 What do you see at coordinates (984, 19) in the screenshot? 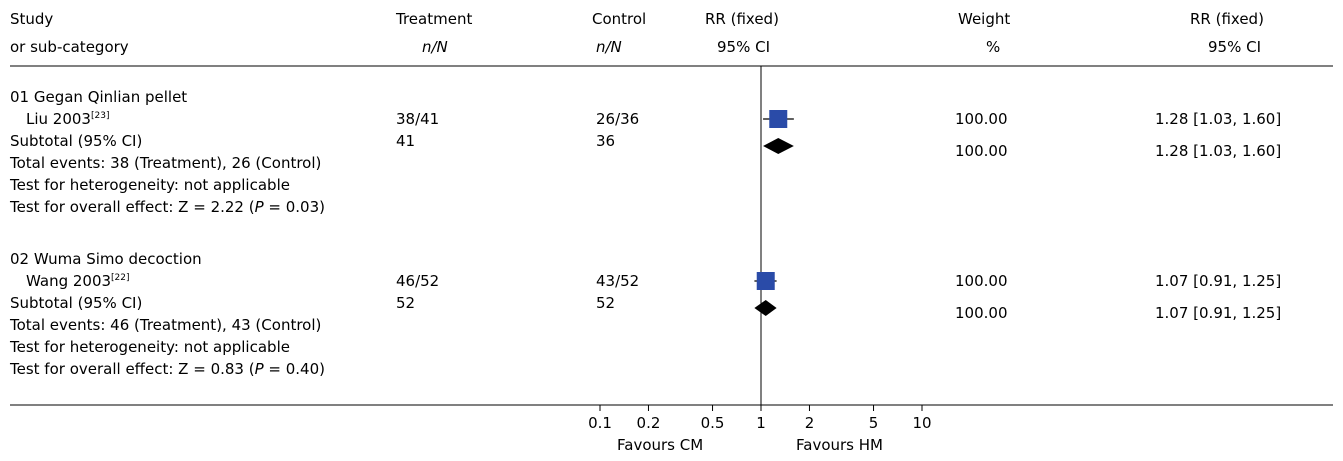
I see `header-weight: Weight` at bounding box center [984, 19].